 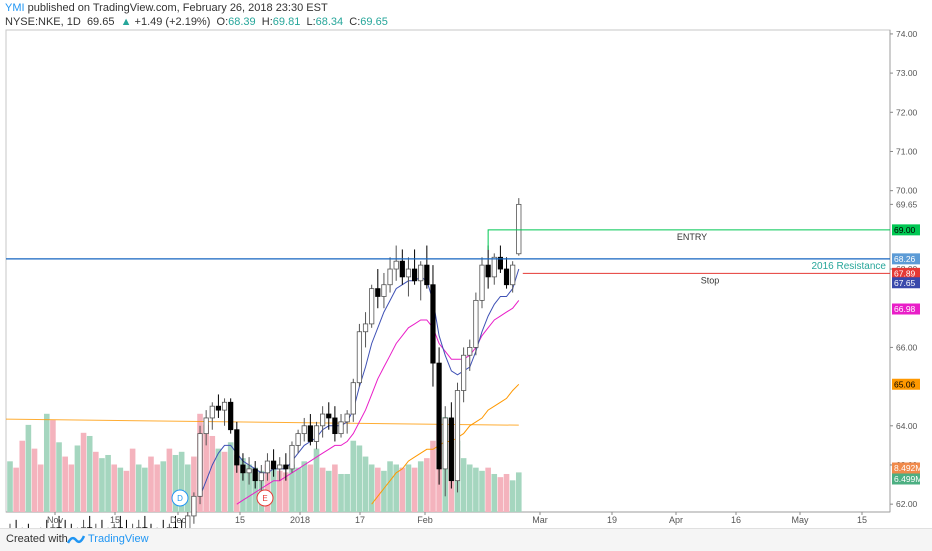 I want to click on footer-bar: Created with TradingView, so click(x=466, y=539).